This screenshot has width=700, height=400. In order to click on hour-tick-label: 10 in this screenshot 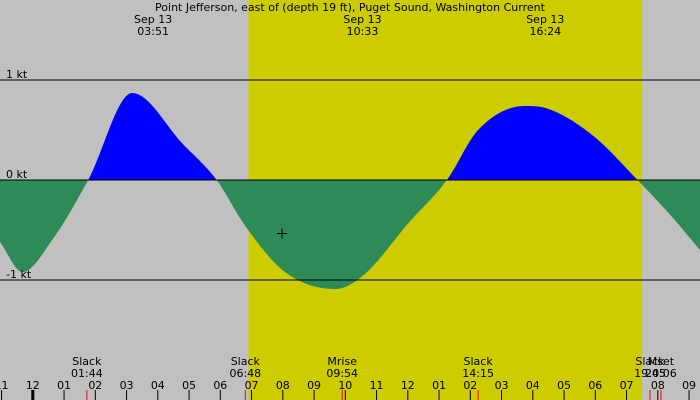, I will do `click(345, 385)`.